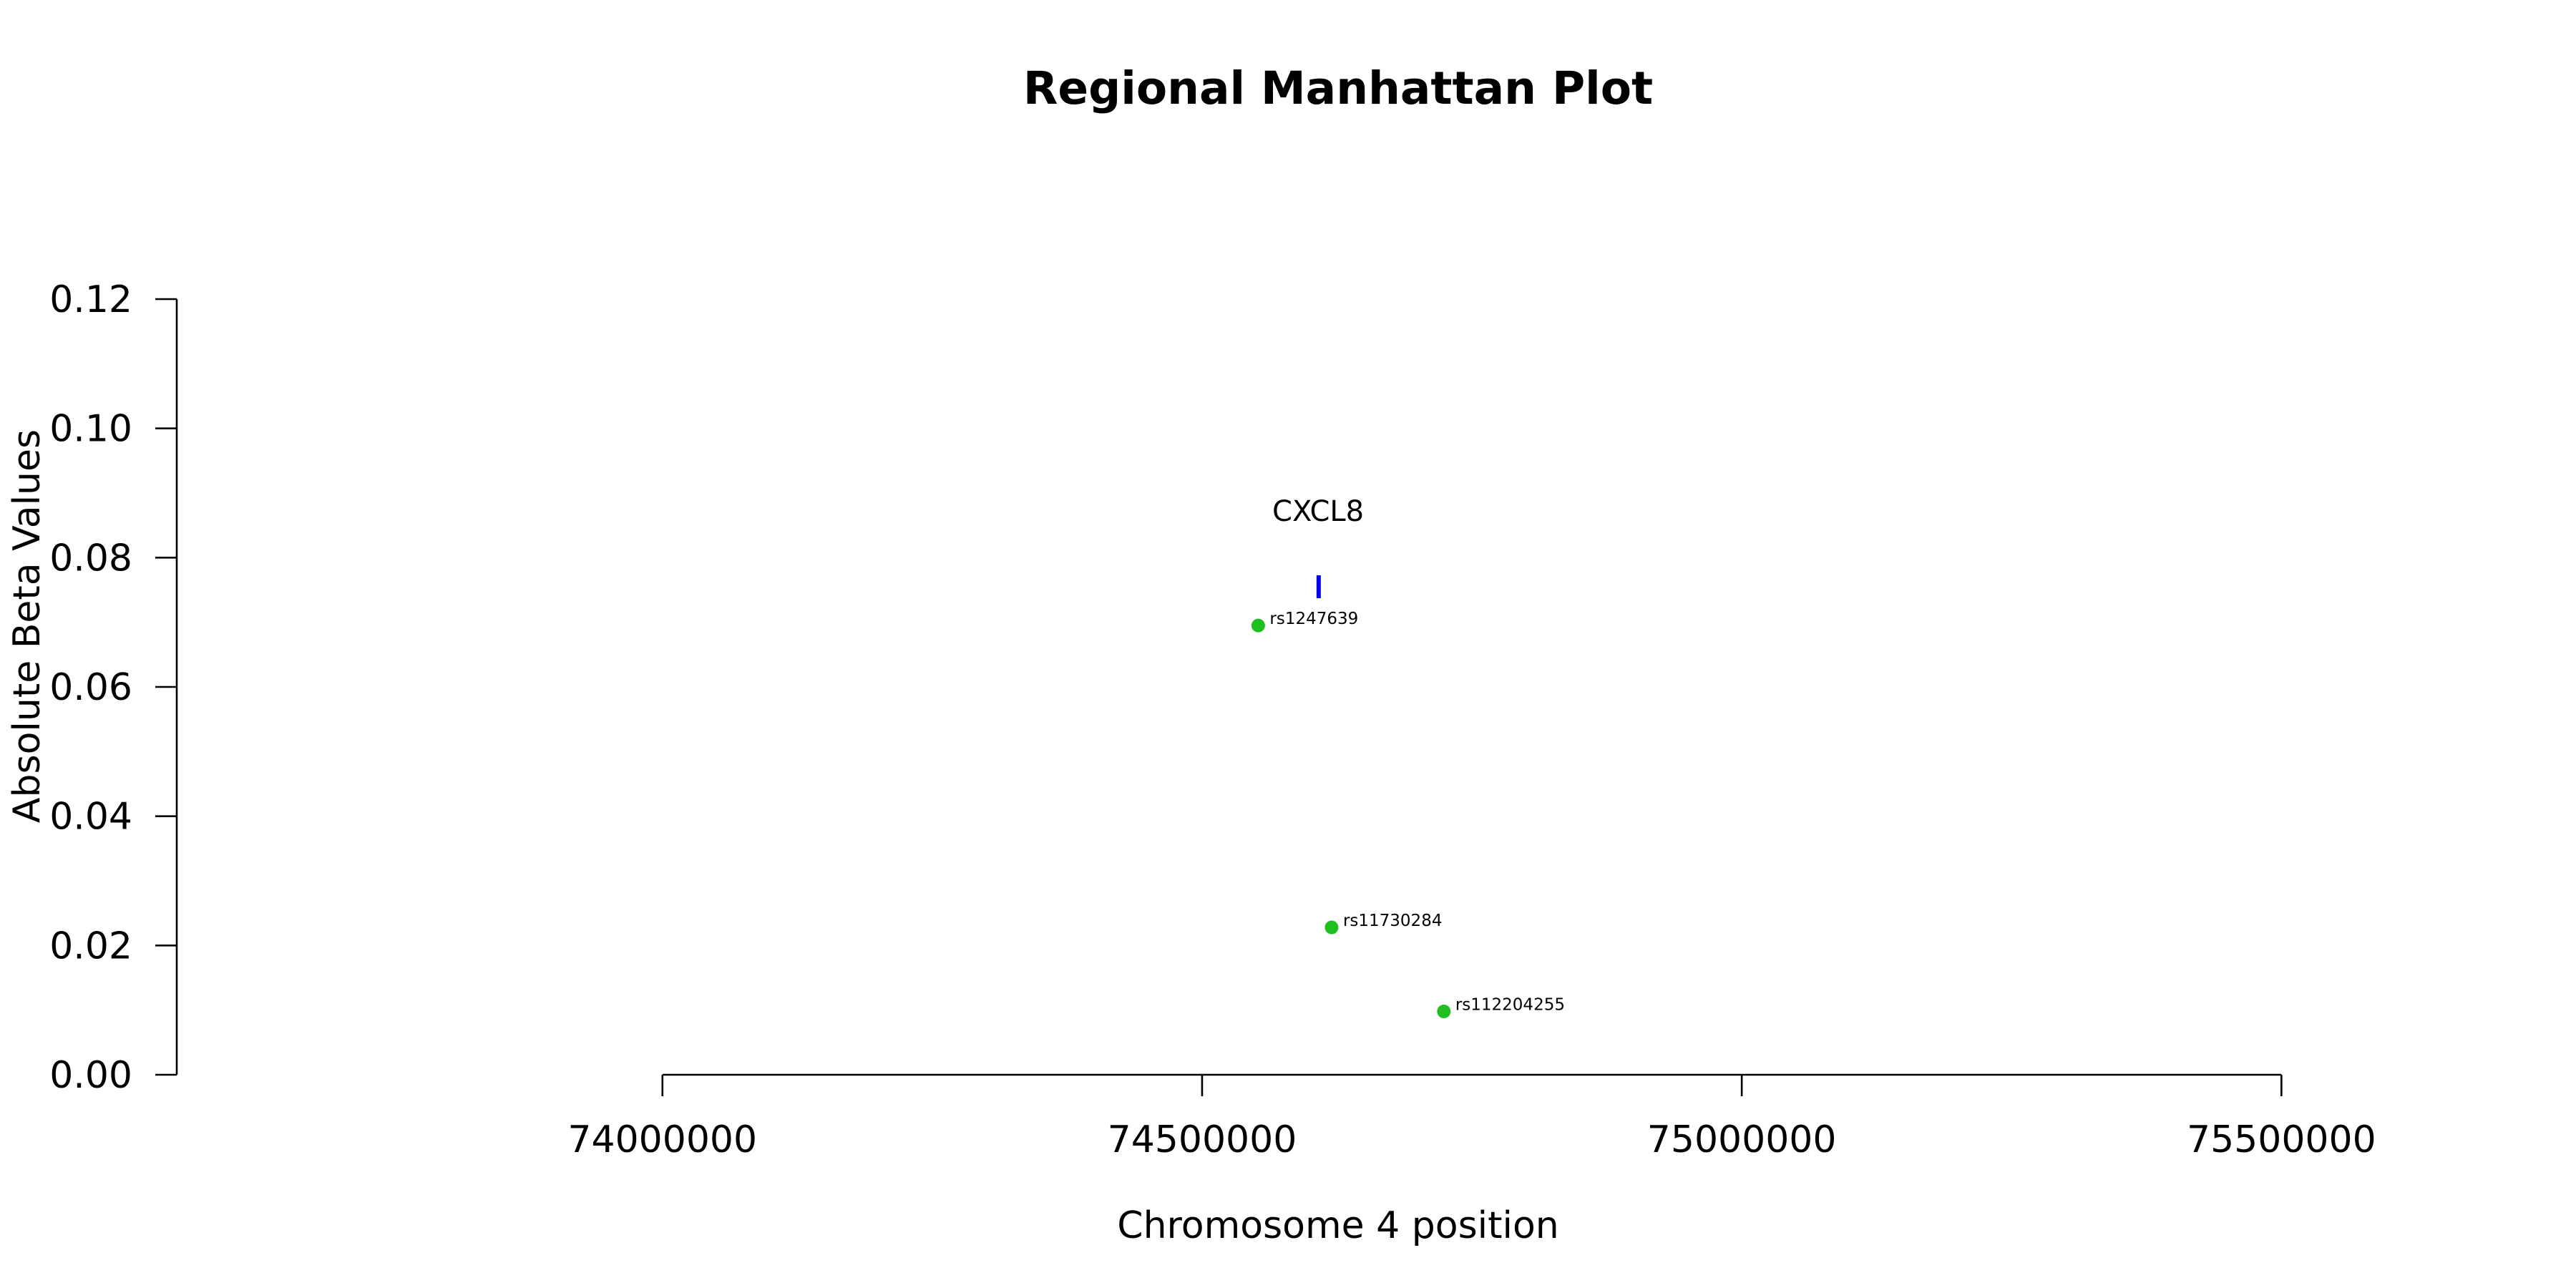 This screenshot has height=1288, width=2576. Describe the element at coordinates (90, 687) in the screenshot. I see `y-tick-label: 0.06` at that location.